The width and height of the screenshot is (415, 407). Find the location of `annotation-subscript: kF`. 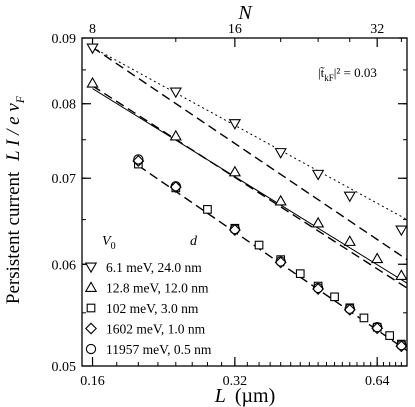

annotation-subscript: kF is located at coordinates (329, 78).